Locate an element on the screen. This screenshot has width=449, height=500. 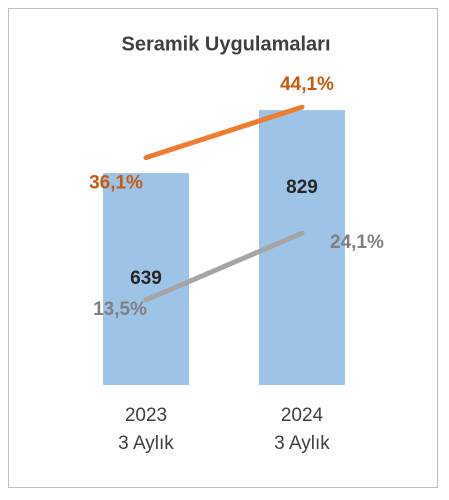
line-value-label: 24,1% is located at coordinates (357, 242).